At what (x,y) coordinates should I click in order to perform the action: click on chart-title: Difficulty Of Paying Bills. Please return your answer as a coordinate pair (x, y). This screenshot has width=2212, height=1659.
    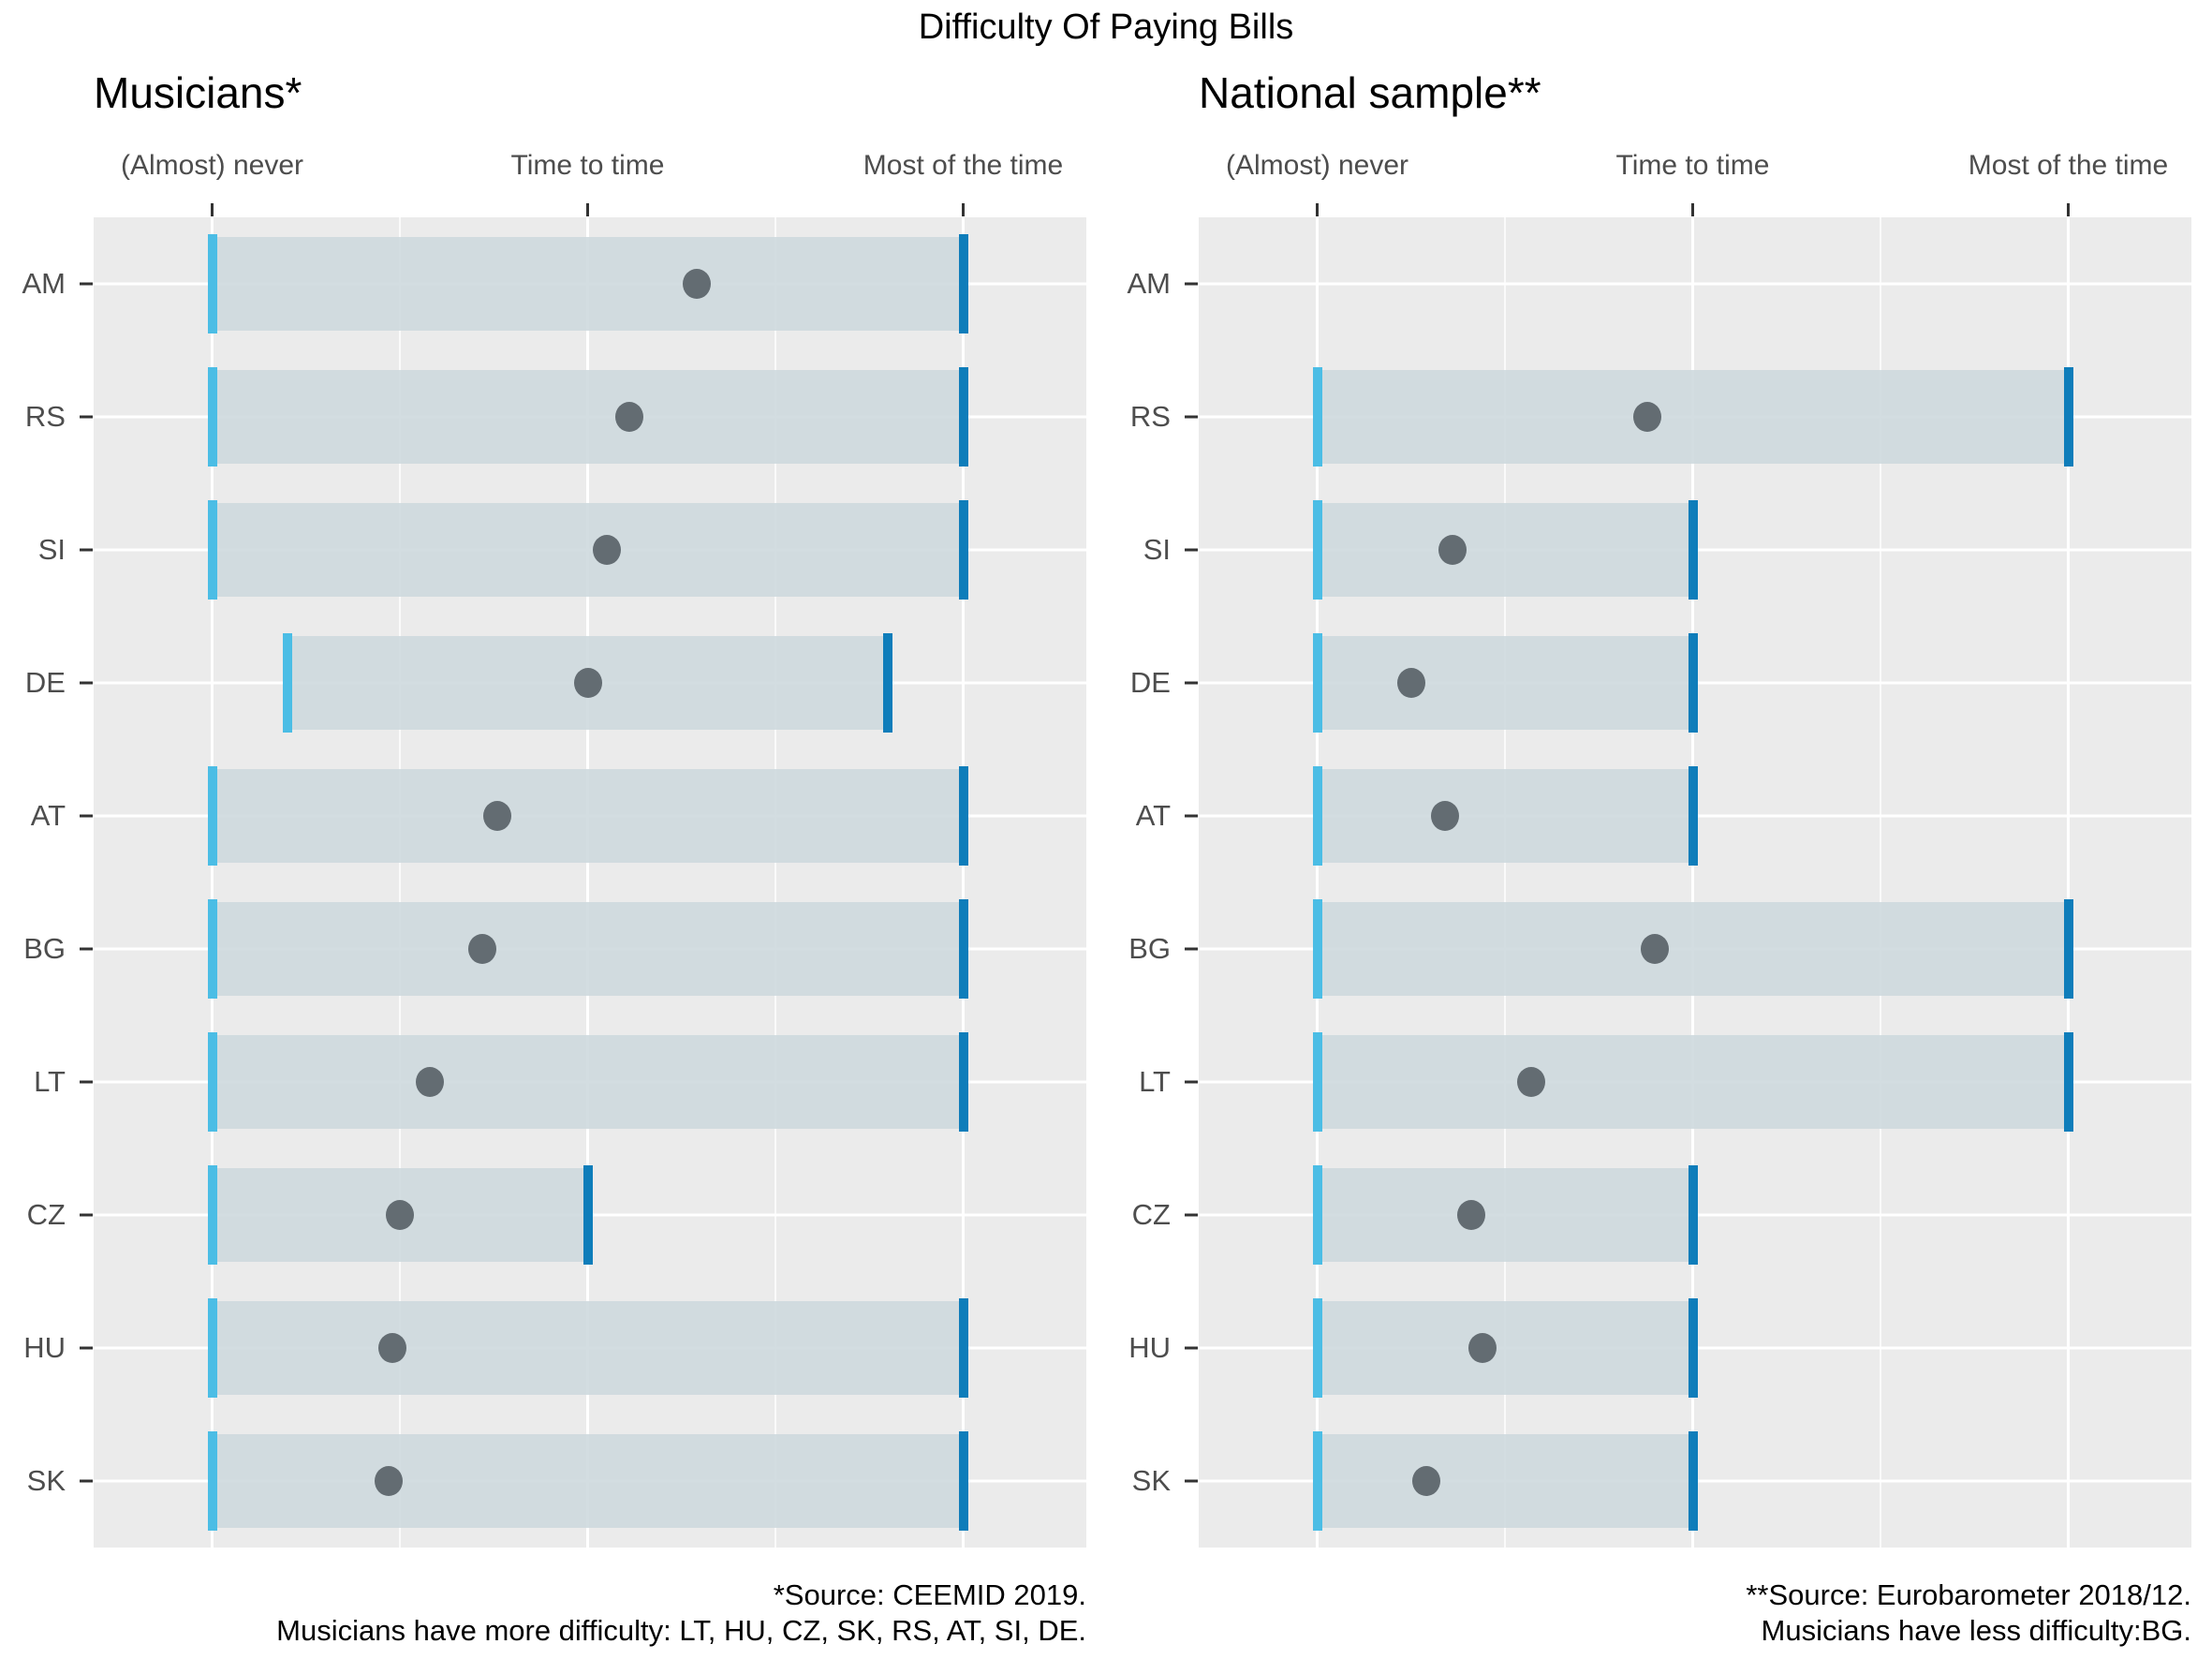
    Looking at the image, I should click on (1106, 27).